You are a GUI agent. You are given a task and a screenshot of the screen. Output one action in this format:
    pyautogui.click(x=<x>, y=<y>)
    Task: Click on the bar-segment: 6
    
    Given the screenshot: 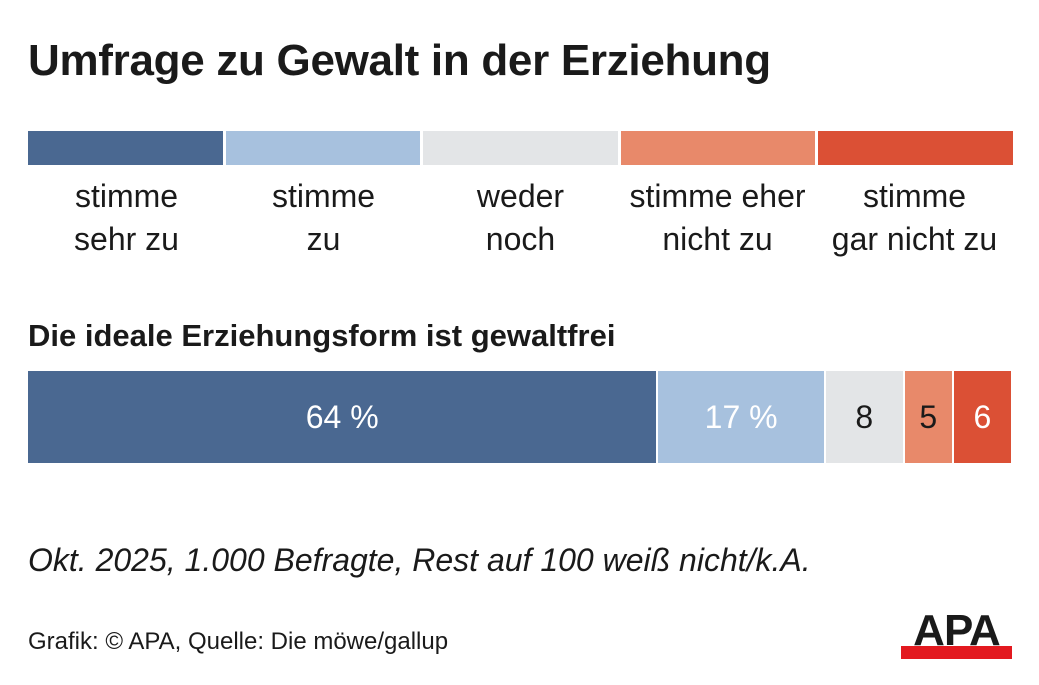 What is the action you would take?
    pyautogui.click(x=982, y=417)
    